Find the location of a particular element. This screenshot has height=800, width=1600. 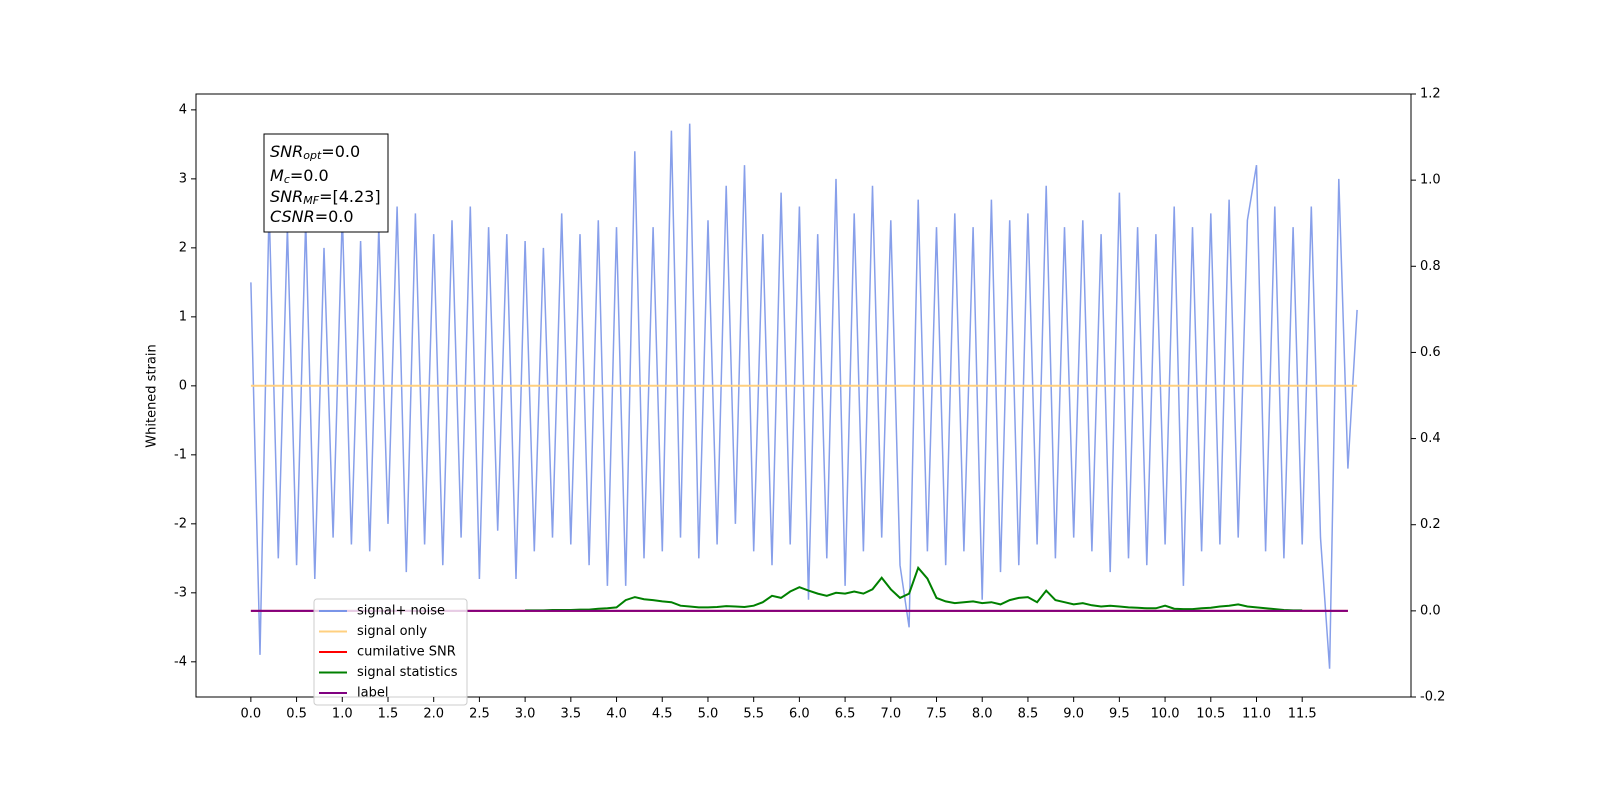

annotation-line: SNRMF=[4.23] is located at coordinates (325, 197).